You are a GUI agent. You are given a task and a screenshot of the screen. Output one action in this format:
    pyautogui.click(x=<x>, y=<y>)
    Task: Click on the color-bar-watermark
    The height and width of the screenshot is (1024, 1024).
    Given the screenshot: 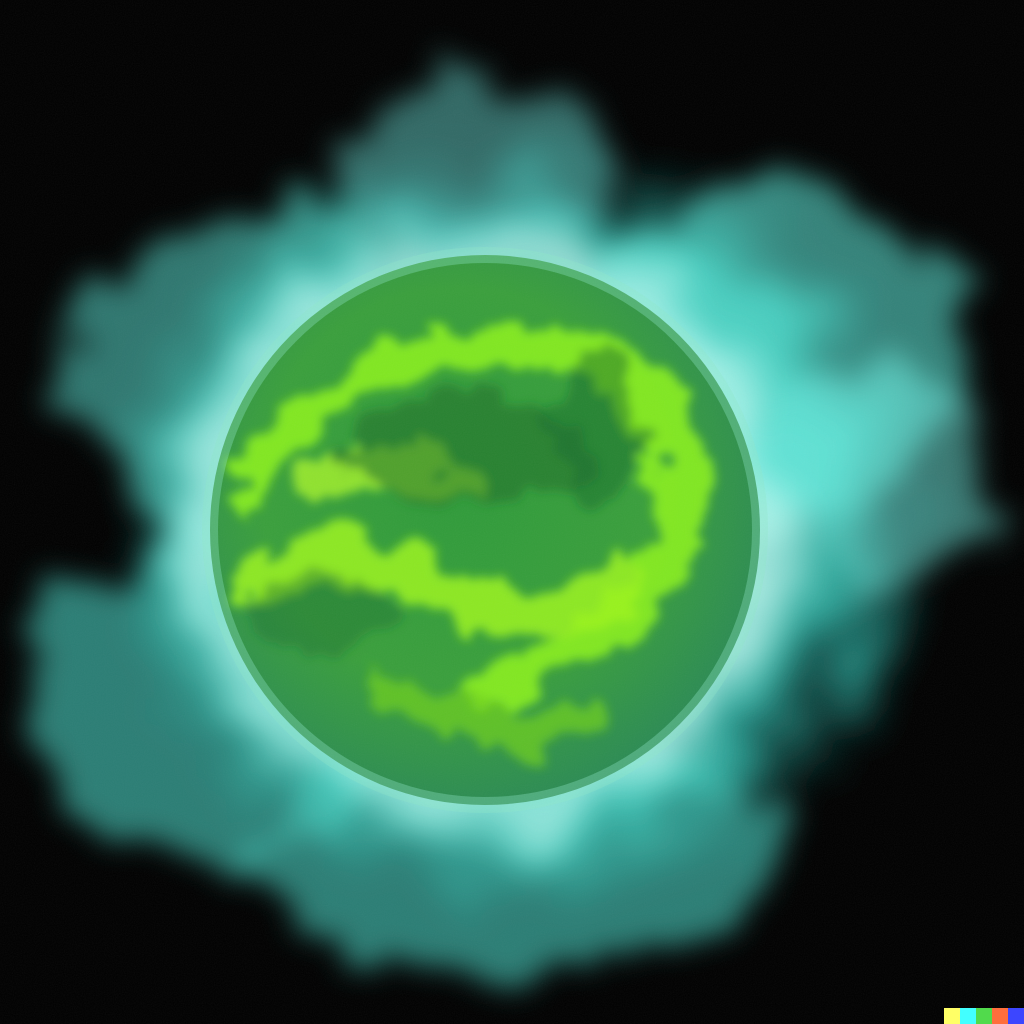 What is the action you would take?
    pyautogui.click(x=984, y=1016)
    